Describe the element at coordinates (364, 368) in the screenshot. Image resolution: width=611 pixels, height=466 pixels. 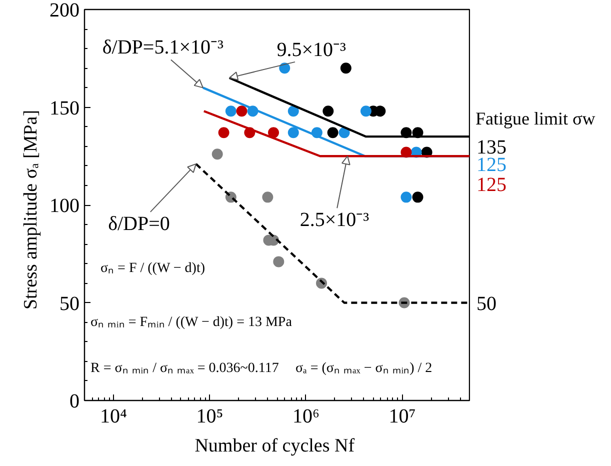
I see `annotation: σₐ = (σₙ ₘₐₓ − σₙ ₘᵢₙ) / 2` at that location.